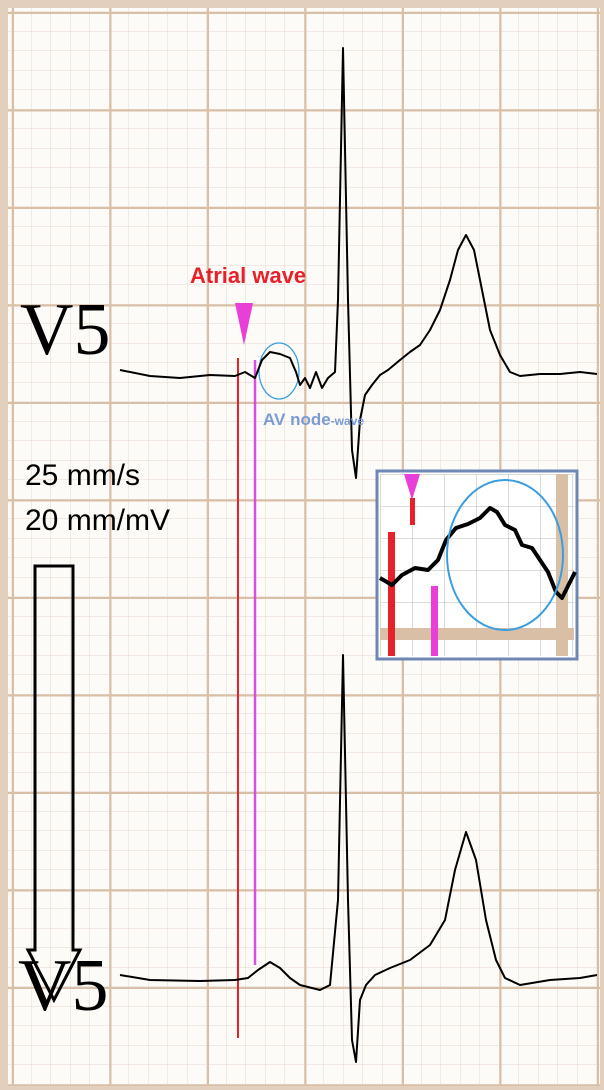  Describe the element at coordinates (54, 784) in the screenshot. I see `scale-arrow` at that location.